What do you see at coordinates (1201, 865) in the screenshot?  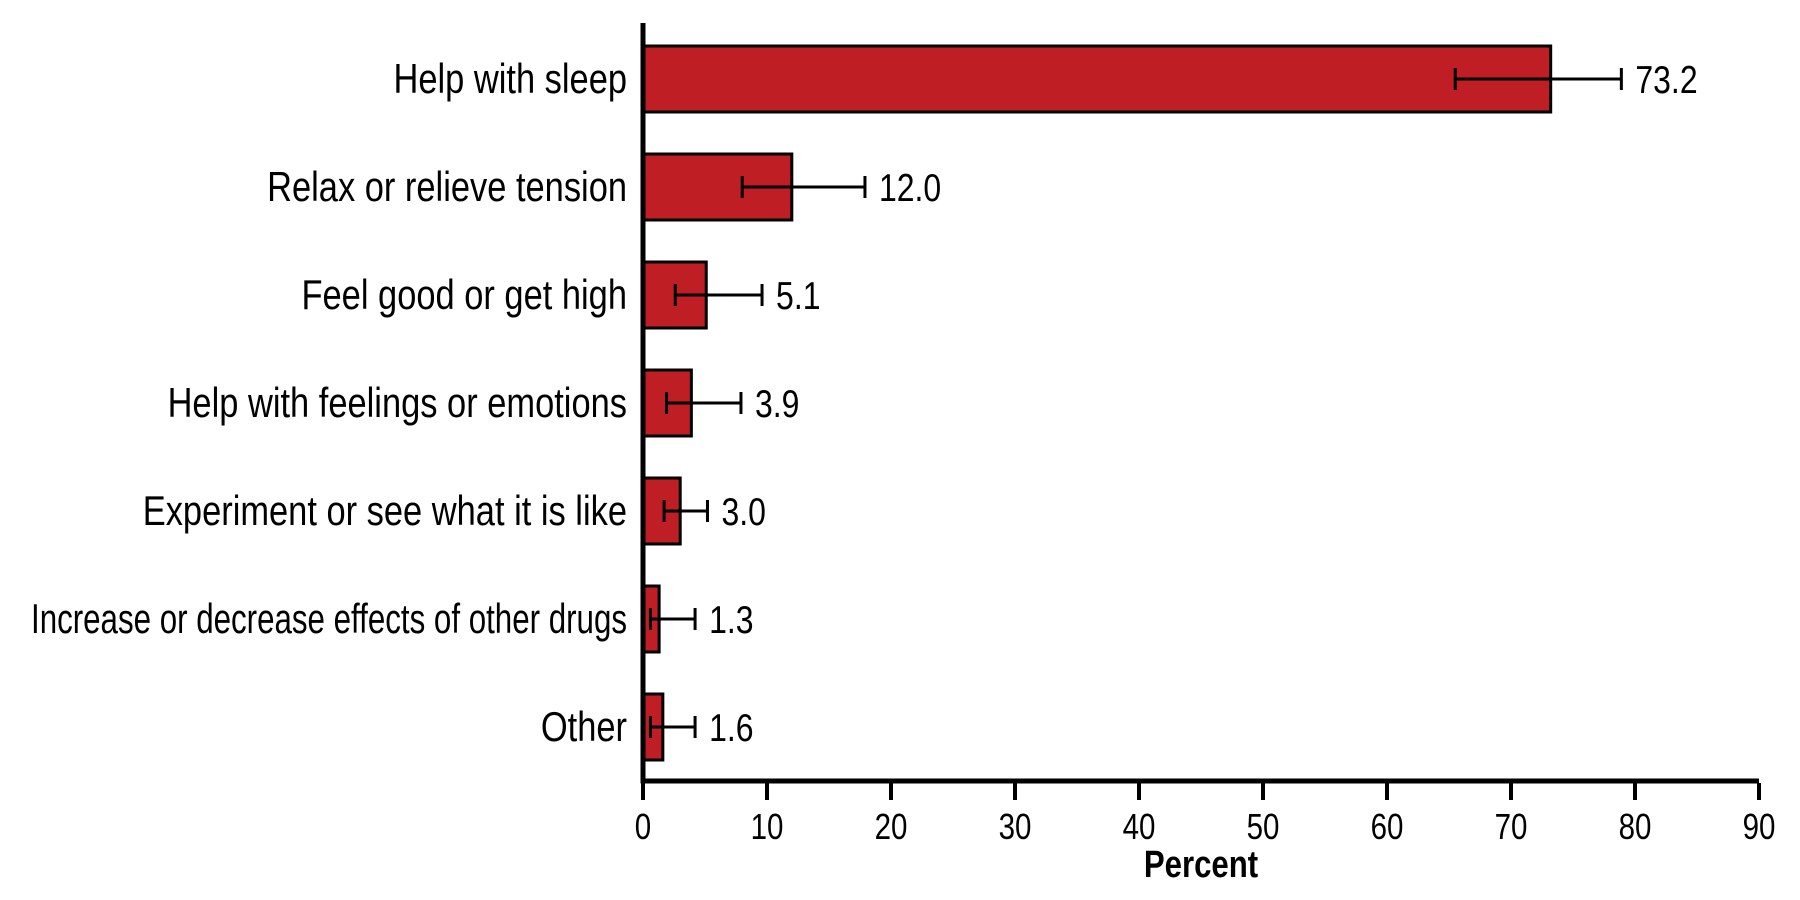 I see `x-axis-title: Percent` at bounding box center [1201, 865].